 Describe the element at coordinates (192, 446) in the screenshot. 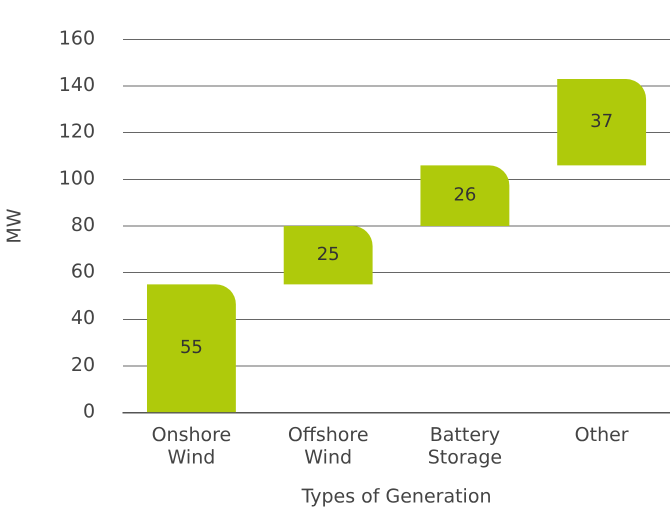

I see `x-tick-label: Onshore Wind` at that location.